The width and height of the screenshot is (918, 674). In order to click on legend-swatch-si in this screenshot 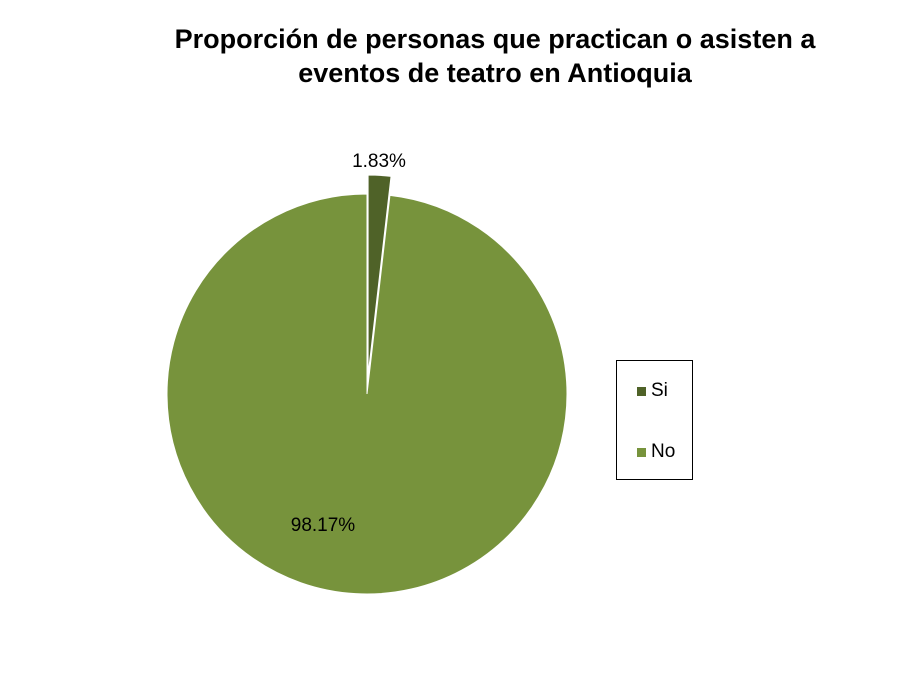, I will do `click(641, 391)`.